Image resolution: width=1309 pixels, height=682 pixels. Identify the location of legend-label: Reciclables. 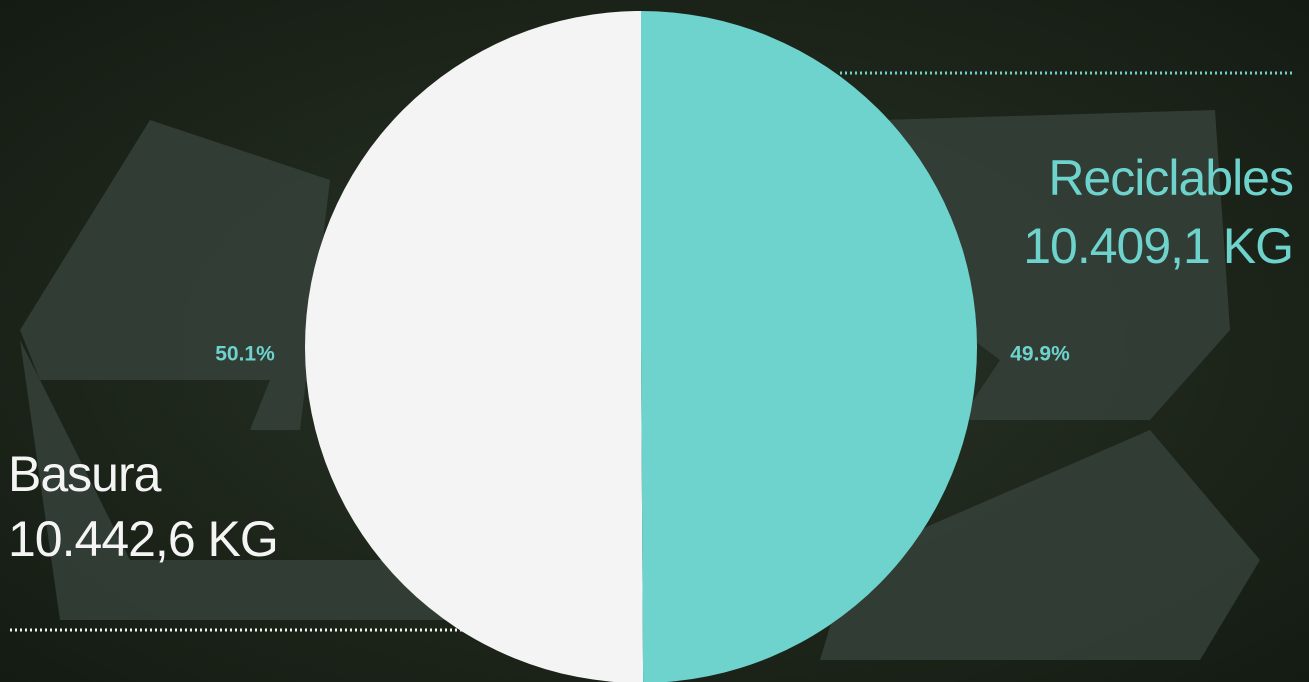
(1170, 178).